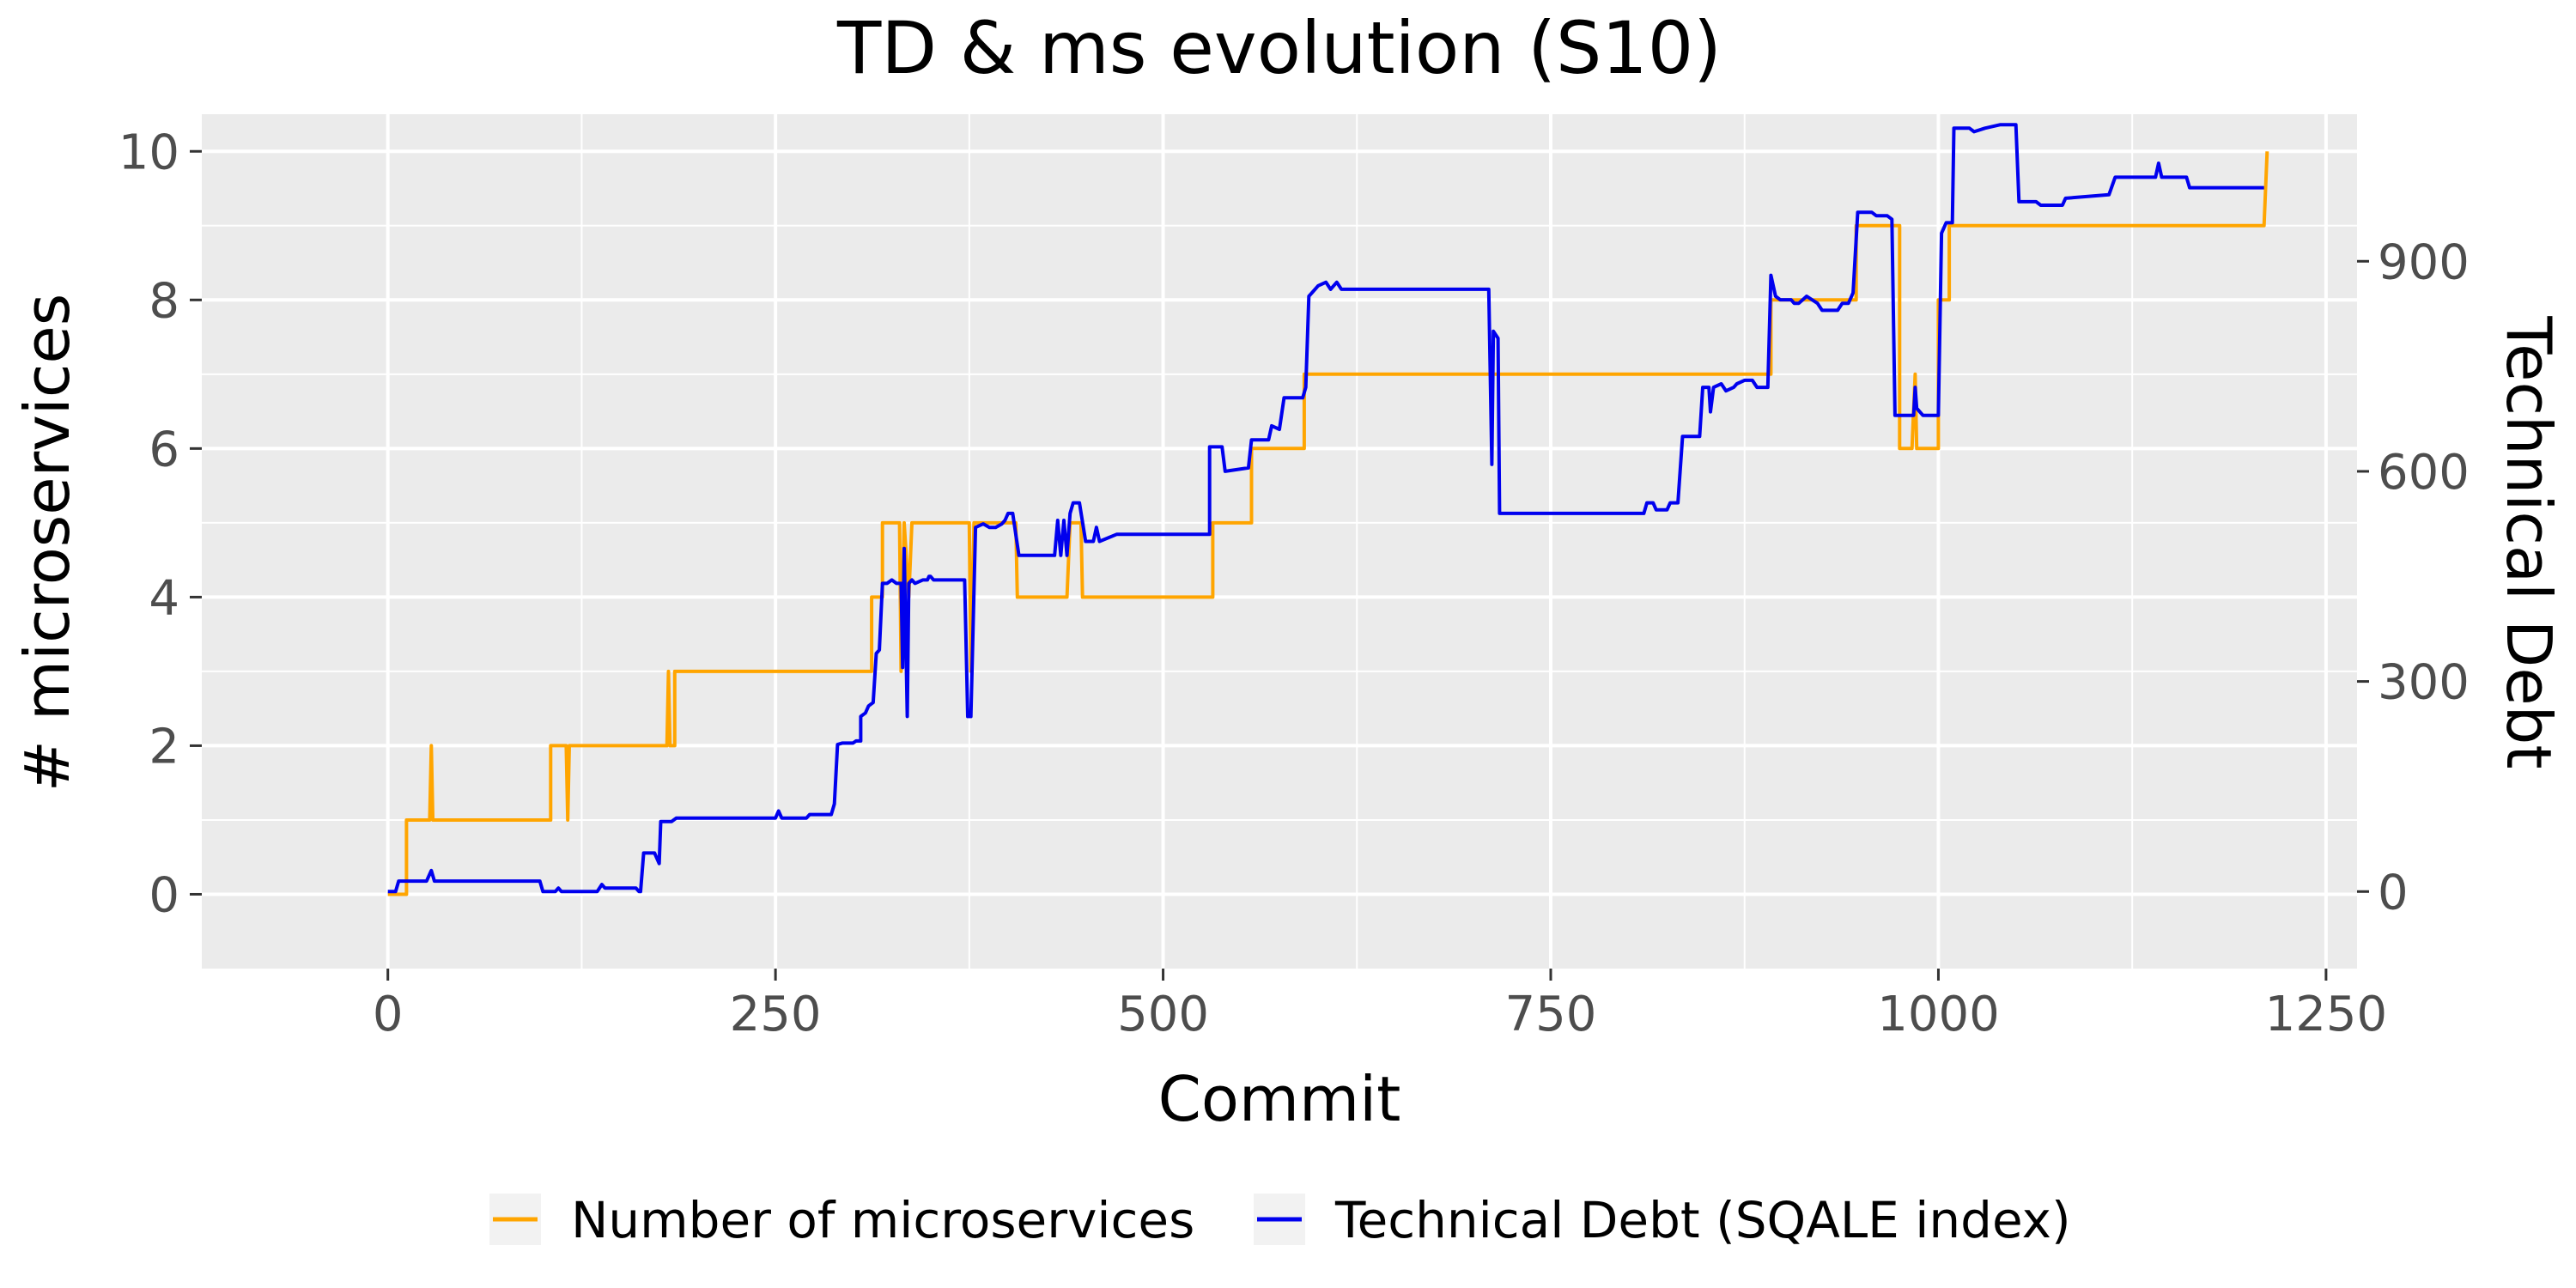  What do you see at coordinates (1279, 1099) in the screenshot?
I see `x-axis-title: Commit` at bounding box center [1279, 1099].